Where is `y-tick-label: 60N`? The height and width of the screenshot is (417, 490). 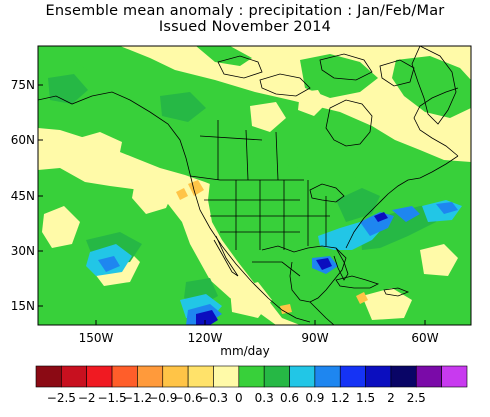 y-tick-label: 60N is located at coordinates (23, 140).